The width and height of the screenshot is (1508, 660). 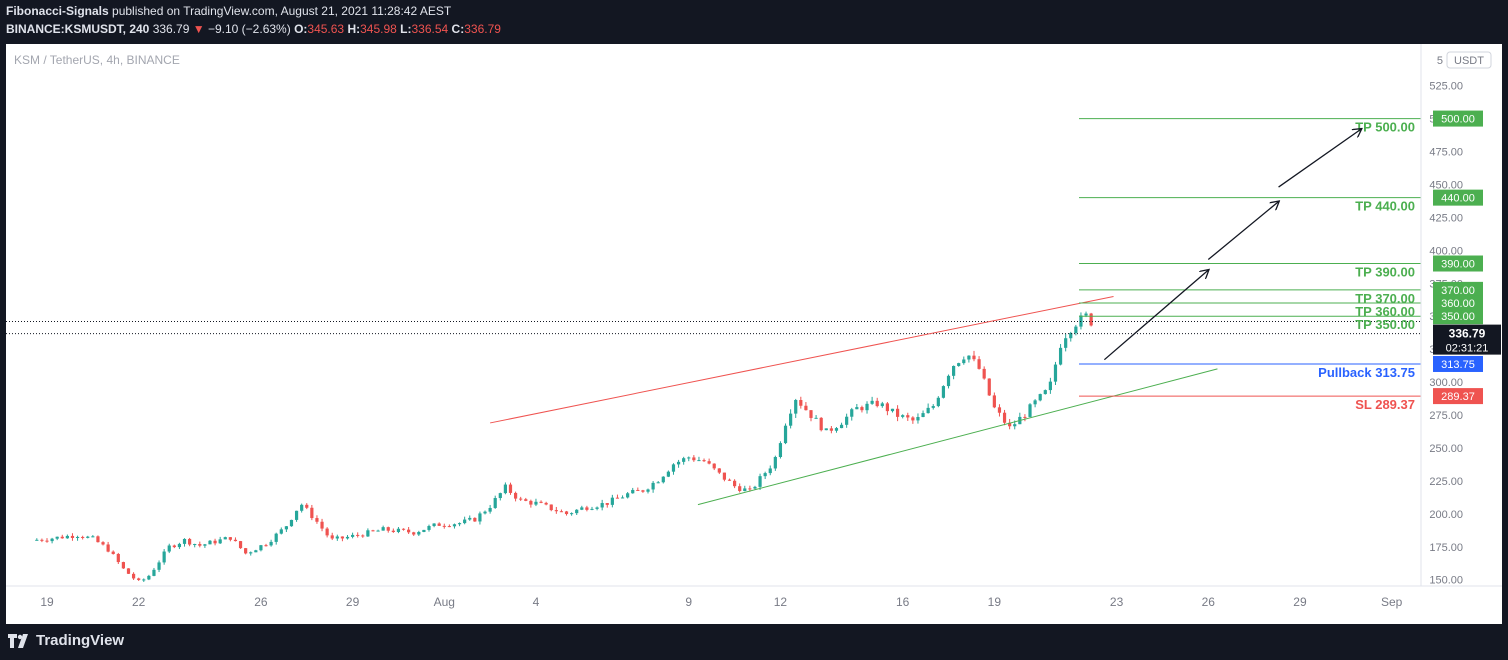 What do you see at coordinates (57, 11) in the screenshot?
I see `author-name: Fibonacci-Signals` at bounding box center [57, 11].